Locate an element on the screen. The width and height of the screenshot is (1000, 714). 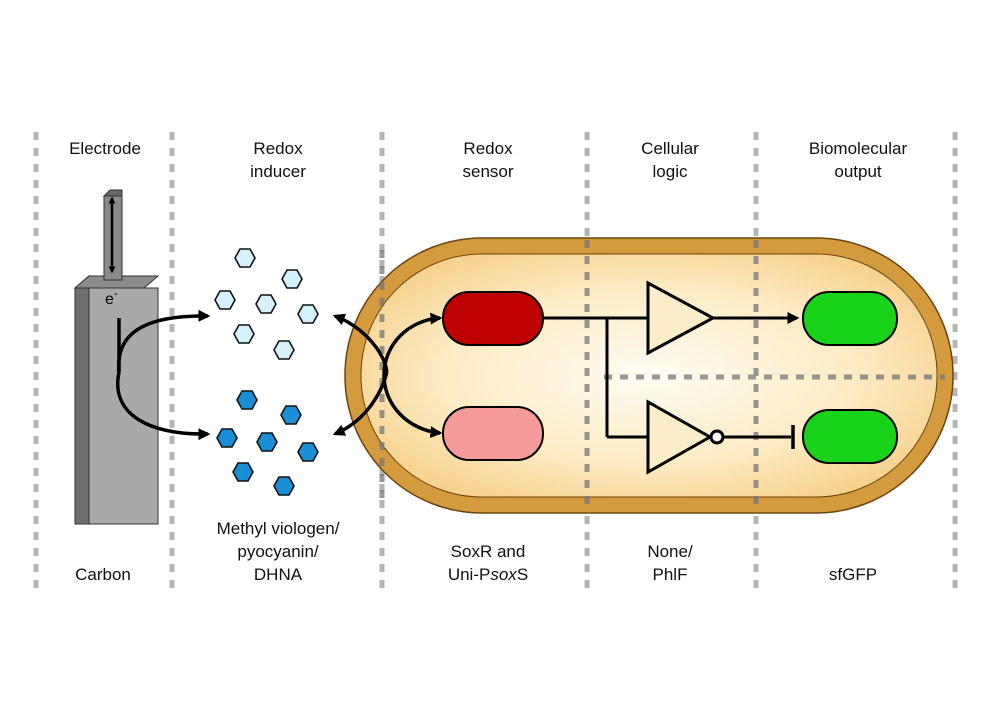
transport-arrows is located at coordinates (387, 375).